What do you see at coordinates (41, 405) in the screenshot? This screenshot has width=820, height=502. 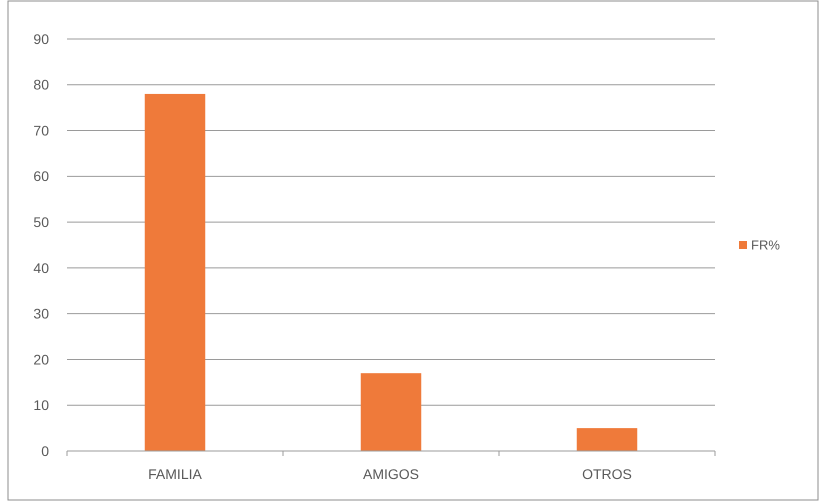 I see `y-tick-label: 10` at bounding box center [41, 405].